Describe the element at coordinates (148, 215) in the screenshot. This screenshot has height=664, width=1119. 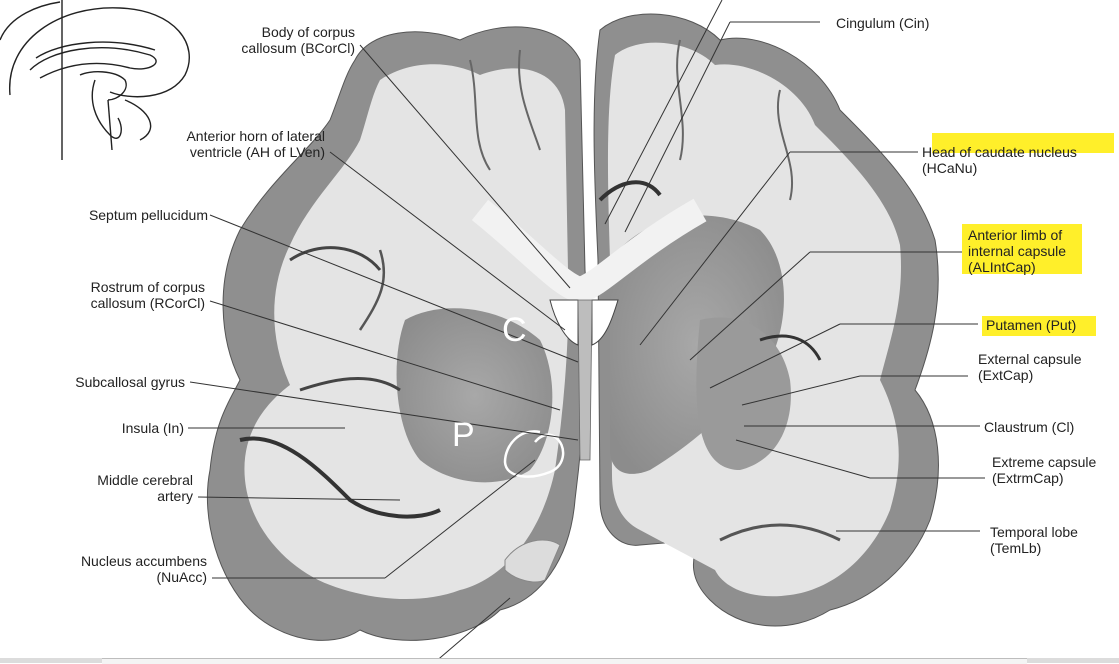
I see `label-septum-pellucidum: Septum pellucidum` at that location.